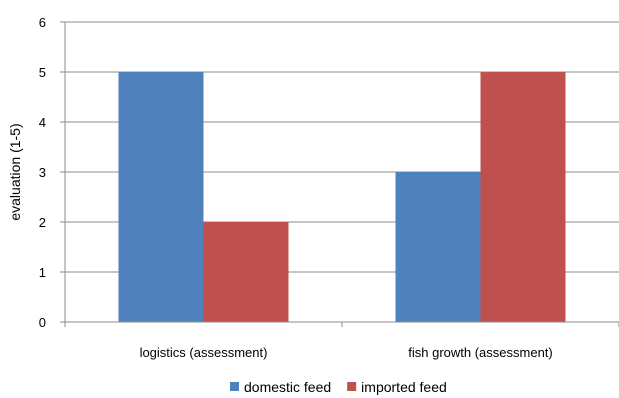  Describe the element at coordinates (42, 322) in the screenshot. I see `y-tick-label: 0` at that location.